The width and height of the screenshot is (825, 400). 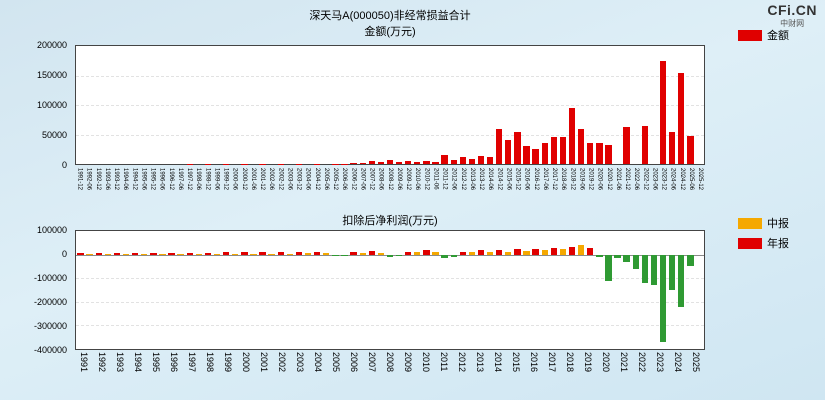 I want to click on x-tick-label: 2022-12, so click(x=645, y=179).